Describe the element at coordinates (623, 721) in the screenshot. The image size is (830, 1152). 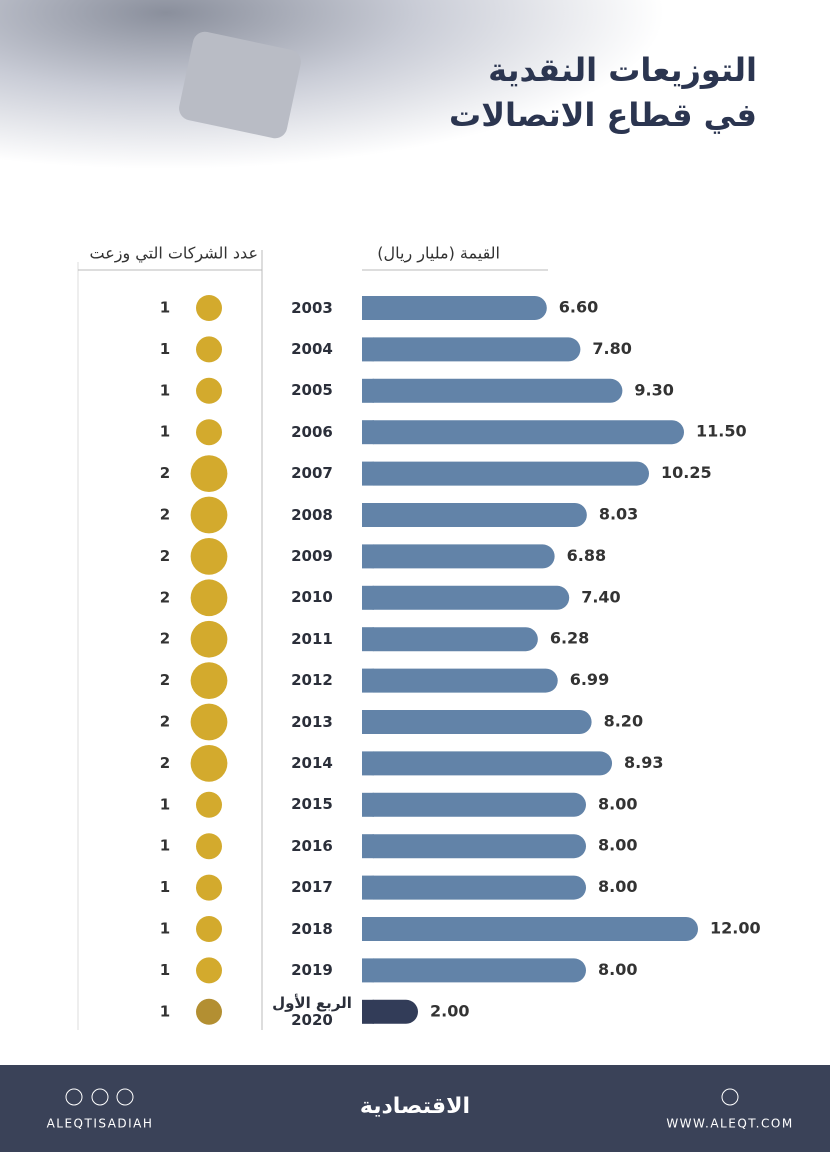
I see `value-label: 8.20` at that location.